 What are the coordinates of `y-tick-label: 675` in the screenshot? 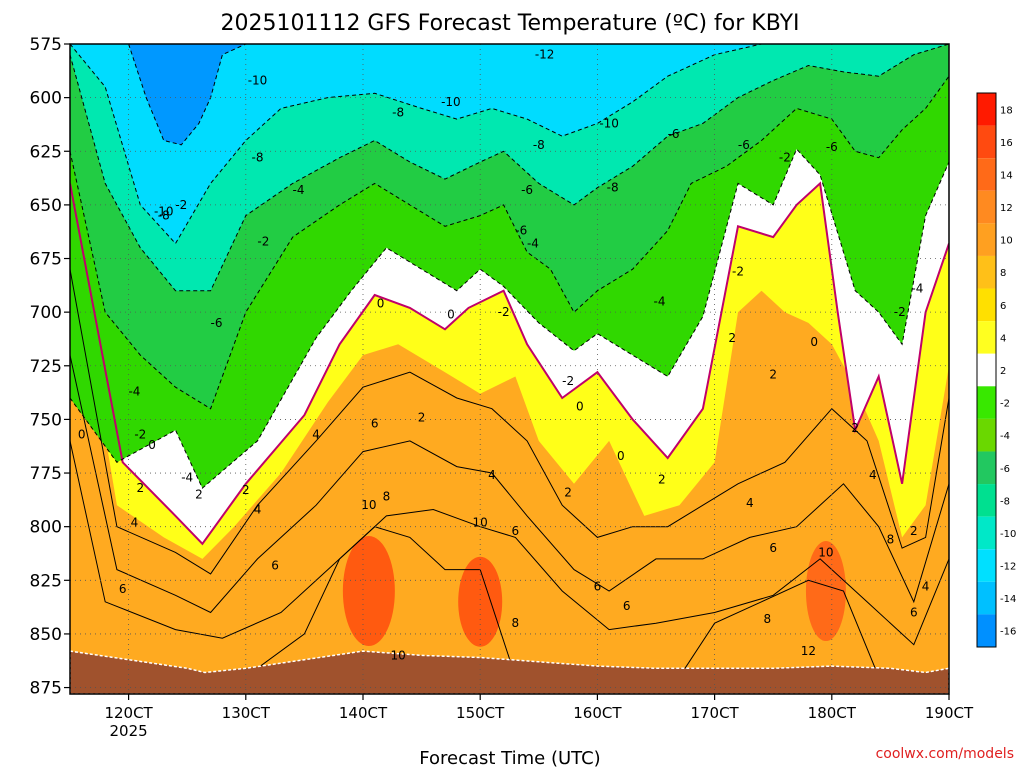 It's located at (46, 260).